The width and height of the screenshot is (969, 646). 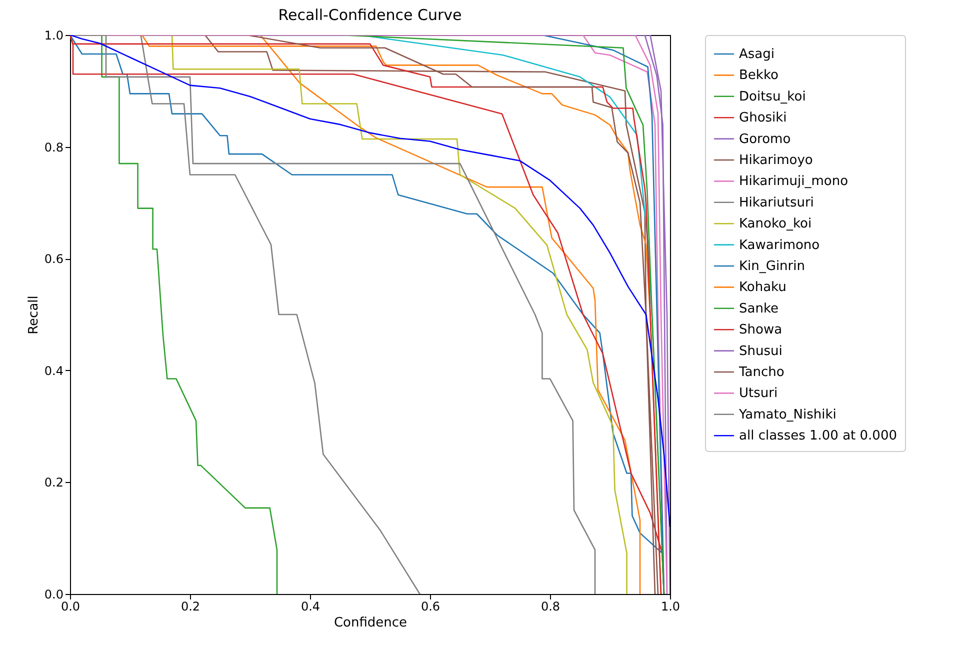 I want to click on x-tick-label: 1.0, so click(x=670, y=607).